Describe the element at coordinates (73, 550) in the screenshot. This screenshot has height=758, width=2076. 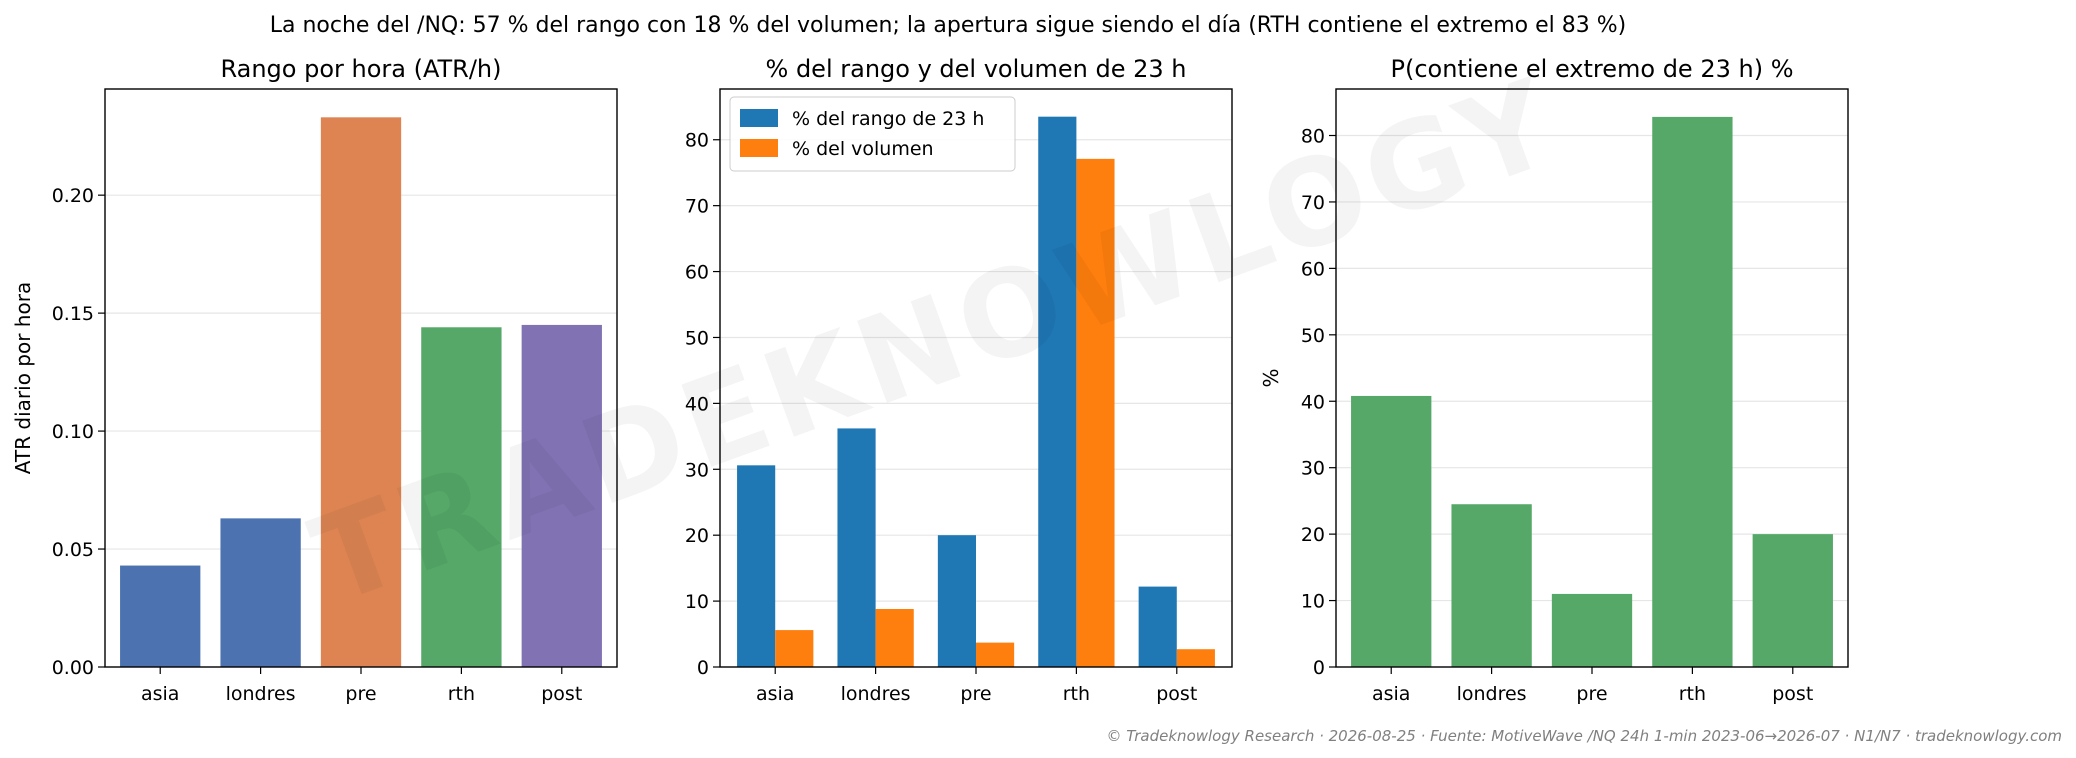
I see `y-tick-label: 0.05` at that location.